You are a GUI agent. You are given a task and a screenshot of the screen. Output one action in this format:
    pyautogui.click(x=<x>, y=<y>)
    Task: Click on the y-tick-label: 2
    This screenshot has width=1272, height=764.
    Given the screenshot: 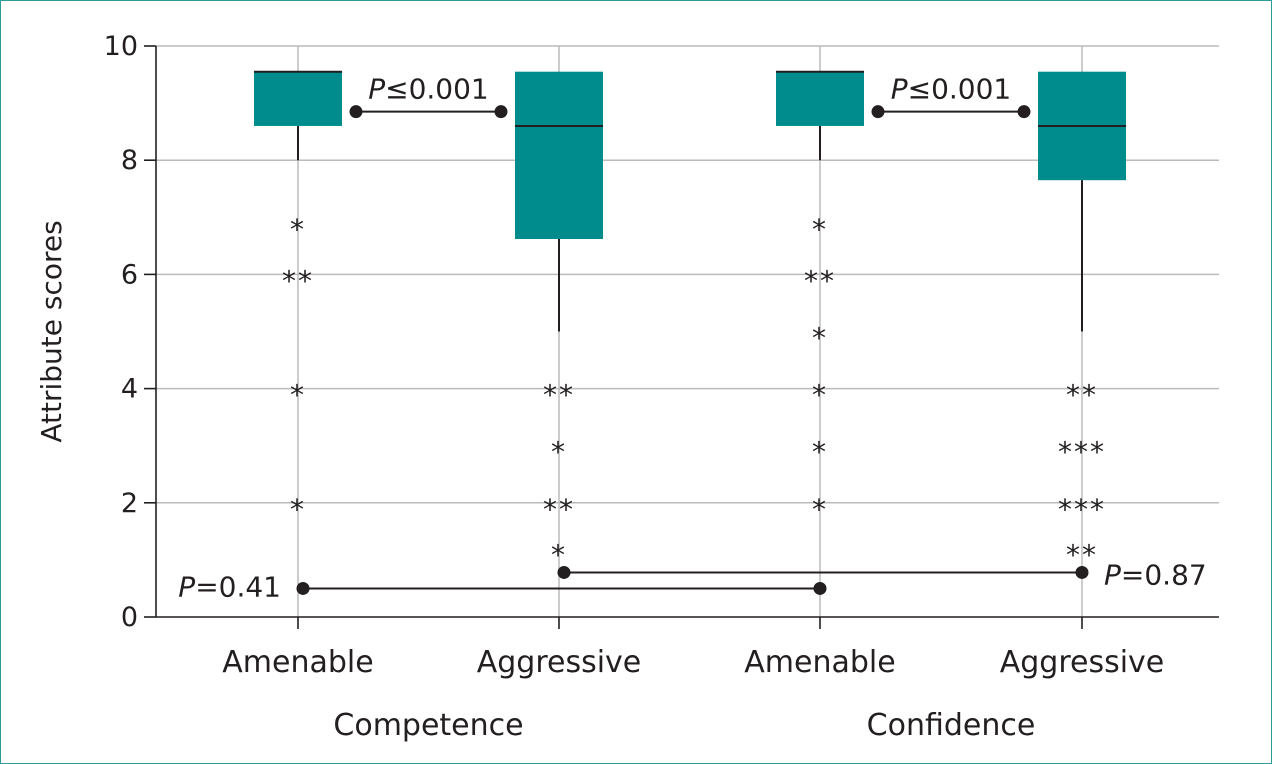 What is the action you would take?
    pyautogui.click(x=129, y=503)
    